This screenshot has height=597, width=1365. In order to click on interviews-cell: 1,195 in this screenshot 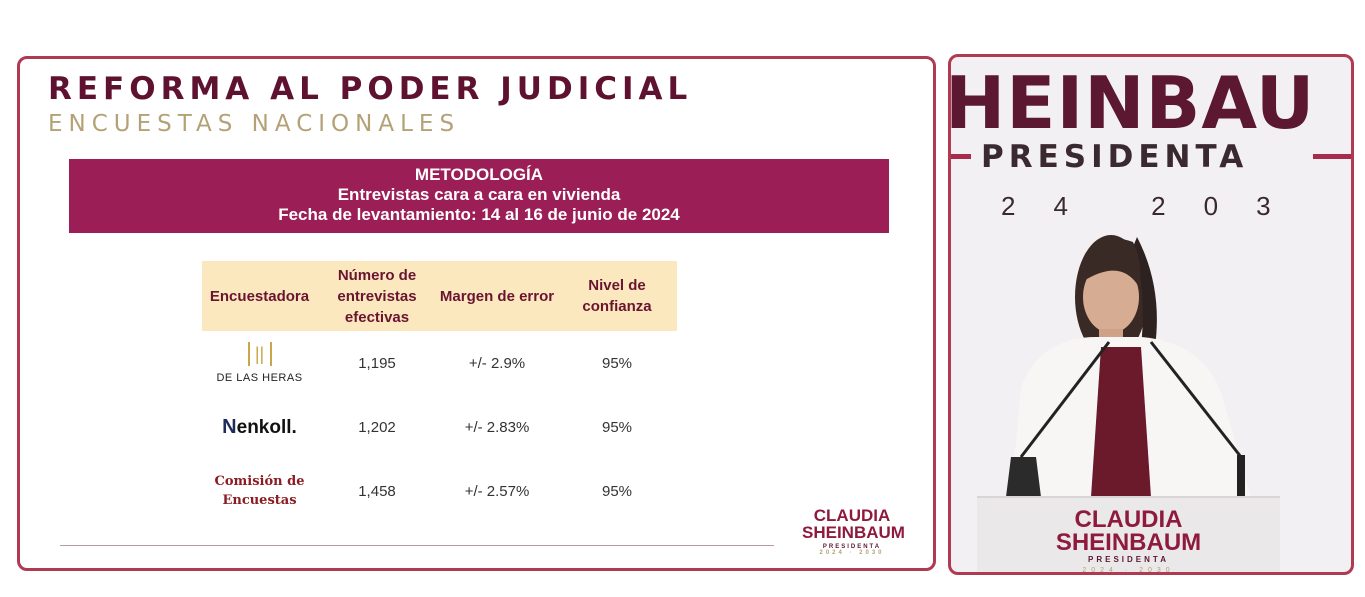, I will do `click(377, 363)`.